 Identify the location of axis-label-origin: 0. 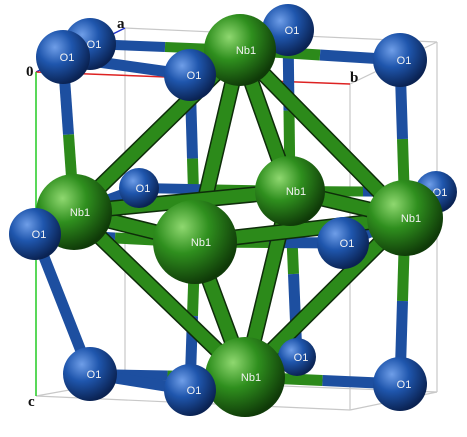
(30, 72).